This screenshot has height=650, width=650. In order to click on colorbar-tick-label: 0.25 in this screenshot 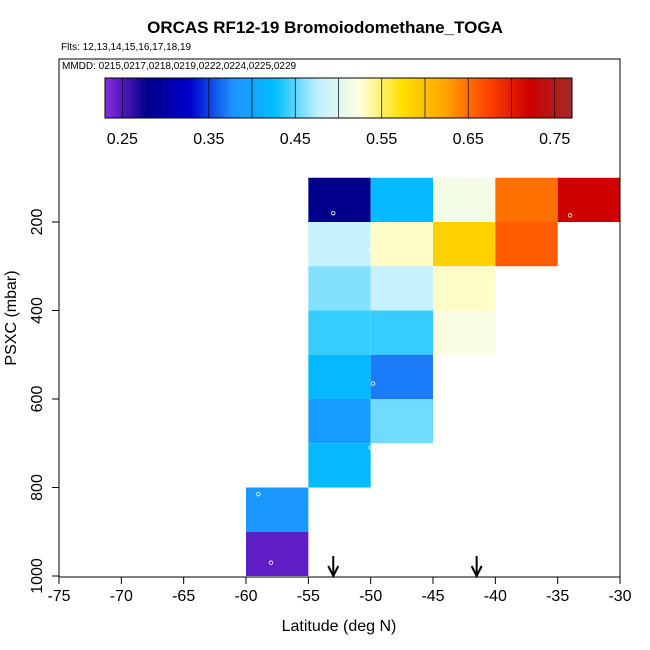, I will do `click(122, 139)`.